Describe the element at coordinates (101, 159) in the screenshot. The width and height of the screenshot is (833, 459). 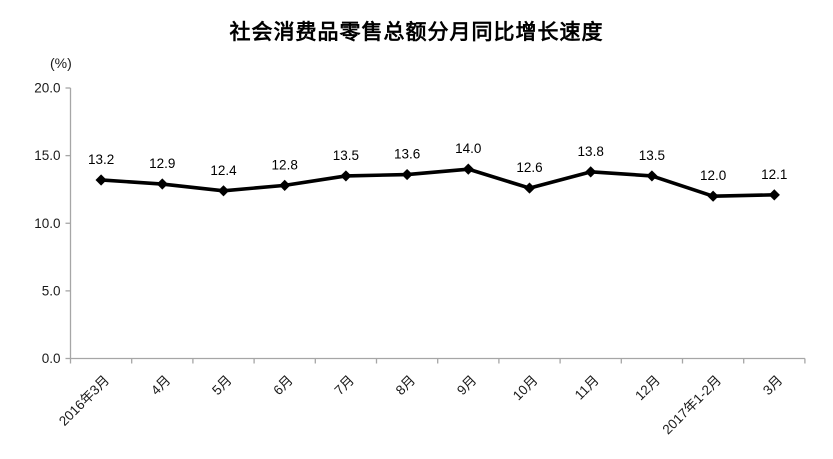
I see `data-point-label: 13.2` at that location.